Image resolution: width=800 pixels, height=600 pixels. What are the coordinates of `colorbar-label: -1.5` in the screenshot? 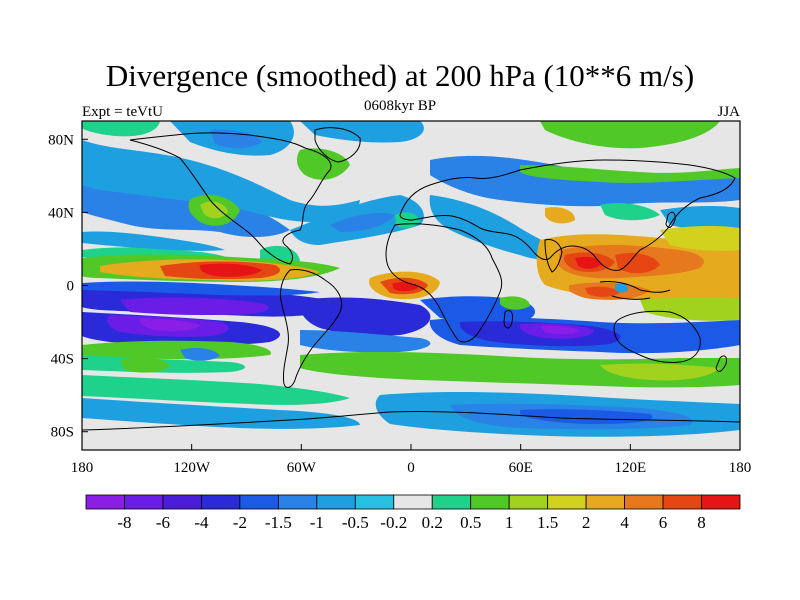 It's located at (278, 522).